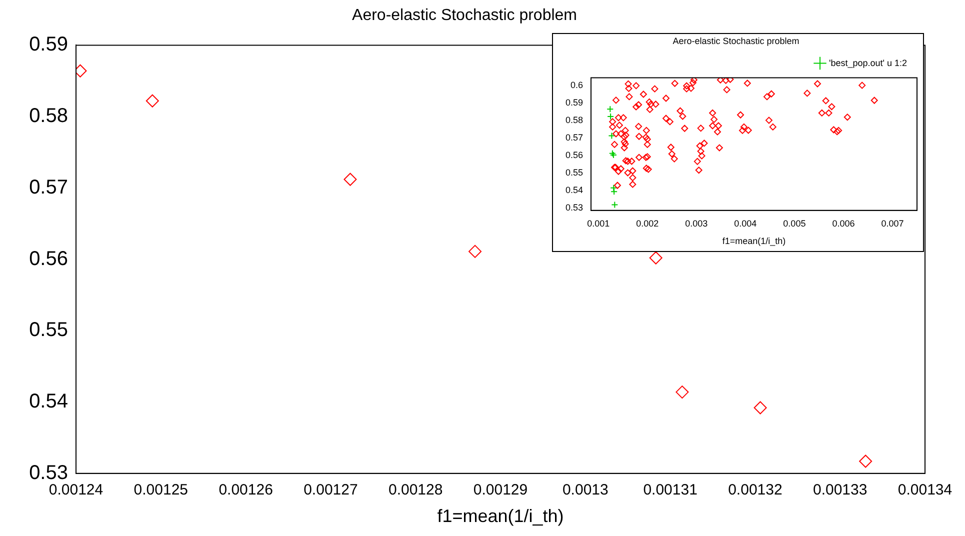 This screenshot has height=536, width=965. Describe the element at coordinates (161, 490) in the screenshot. I see `x-tick-label: 0.00125` at that location.